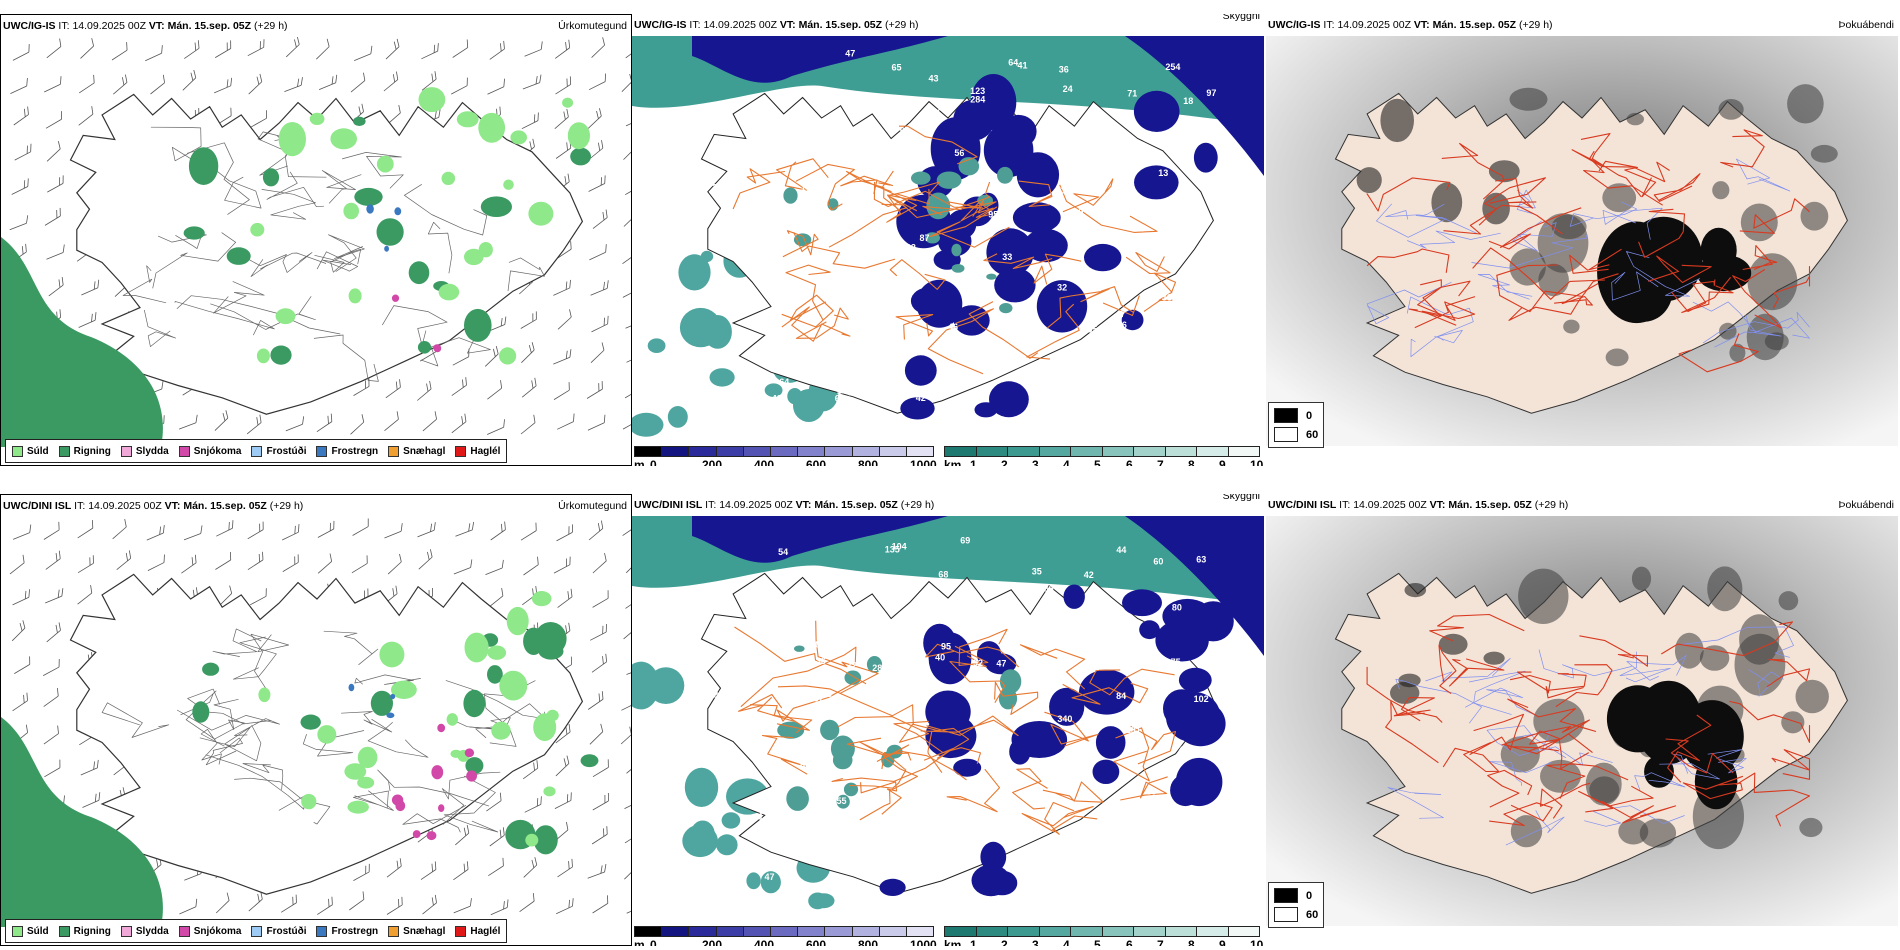 The height and width of the screenshot is (950, 1900). I want to click on map-image, so click(1582, 241).